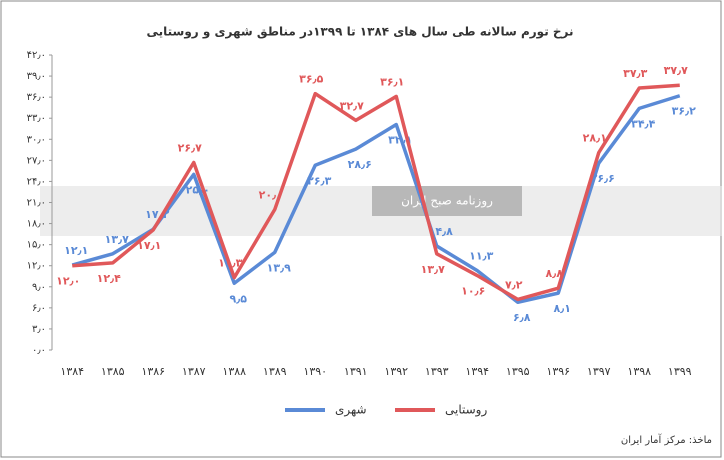 The width and height of the screenshot is (724, 460). I want to click on x-tick-label: ۱۳۸۴, so click(72, 371).